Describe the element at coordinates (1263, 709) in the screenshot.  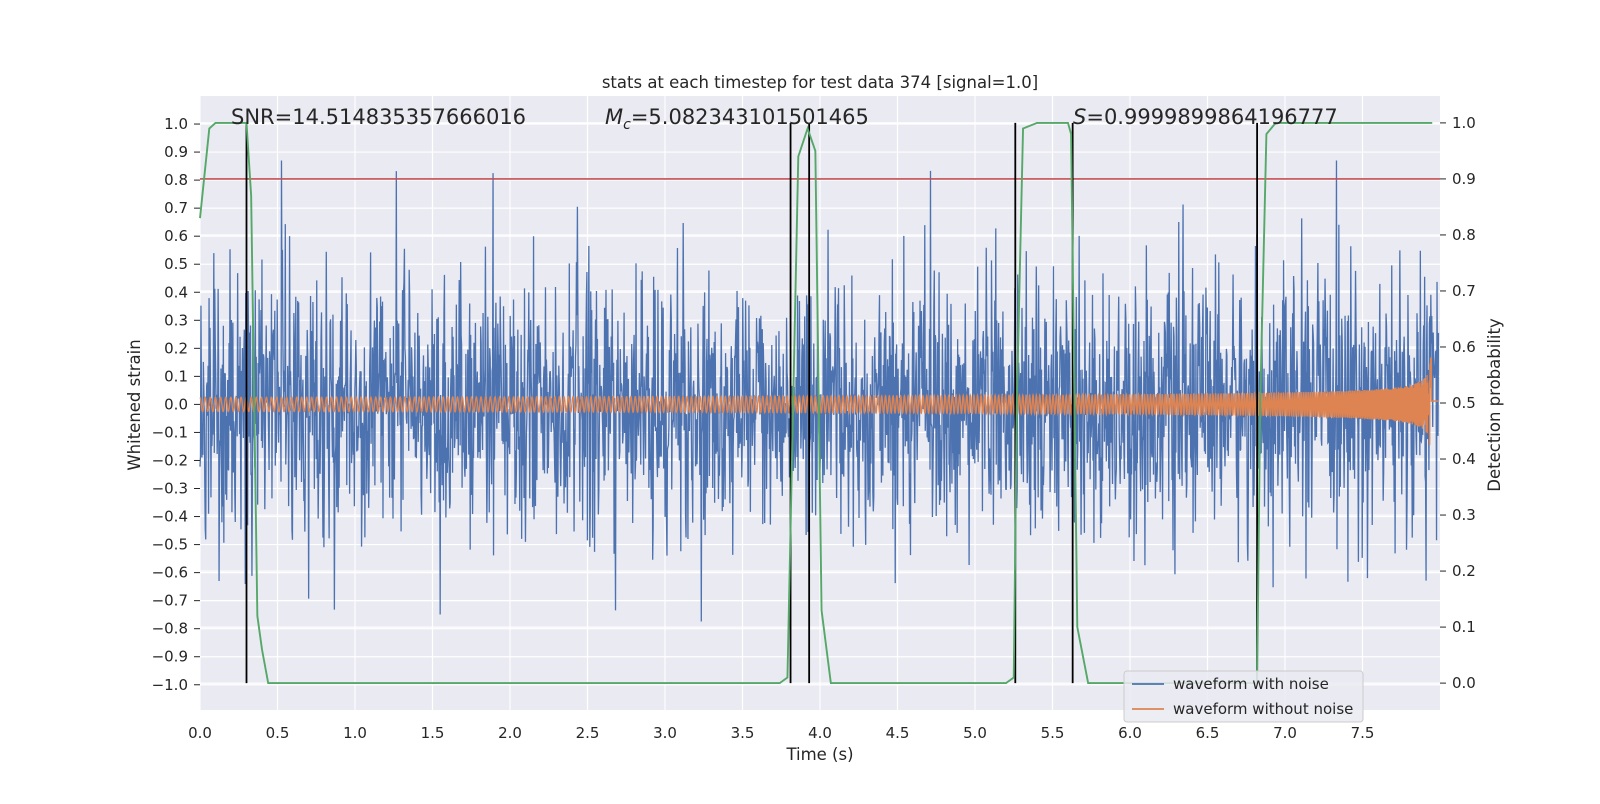
I see `legend-label-no-noise: waveform without noise` at that location.